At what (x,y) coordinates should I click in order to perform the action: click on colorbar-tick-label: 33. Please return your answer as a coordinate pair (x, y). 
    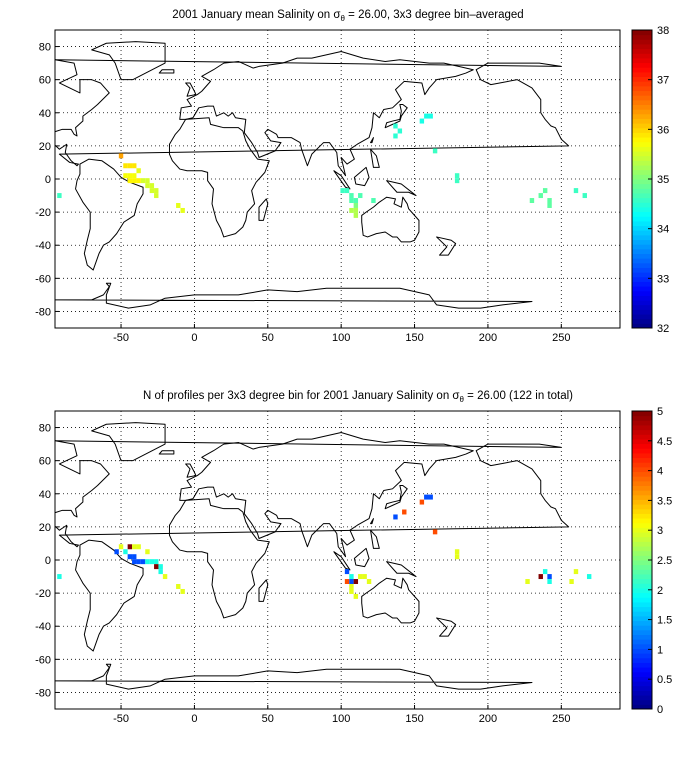
    Looking at the image, I should click on (663, 279).